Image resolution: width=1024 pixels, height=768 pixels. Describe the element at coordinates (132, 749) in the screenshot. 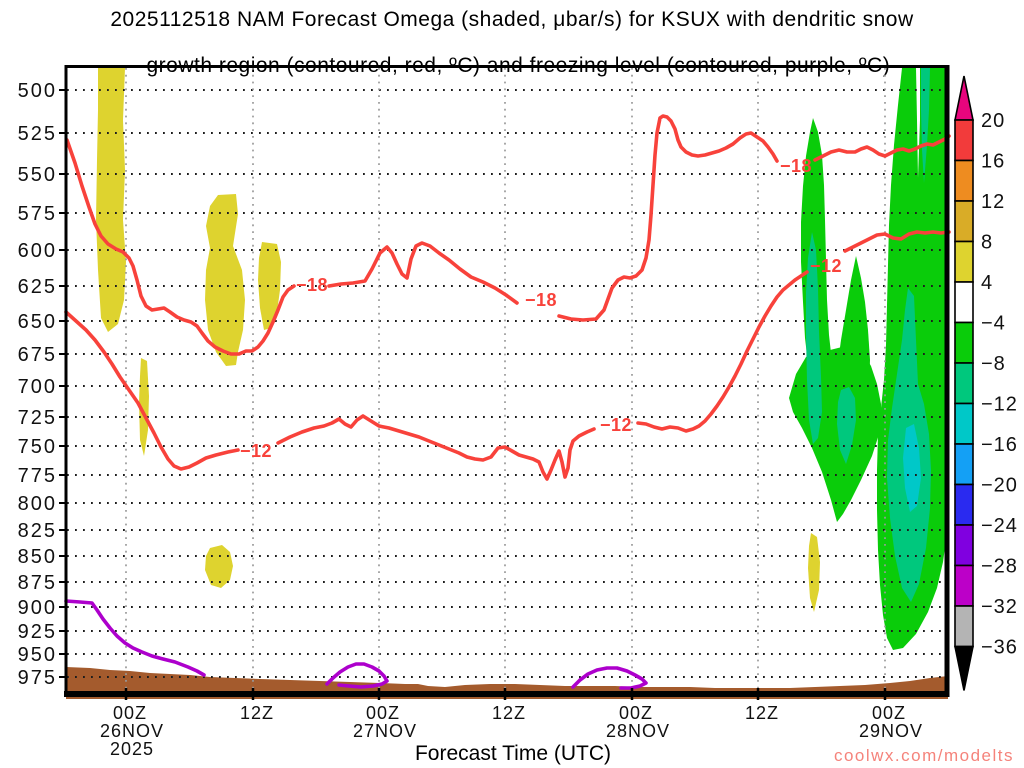

I see `x-axis-tick-label: 2025` at that location.